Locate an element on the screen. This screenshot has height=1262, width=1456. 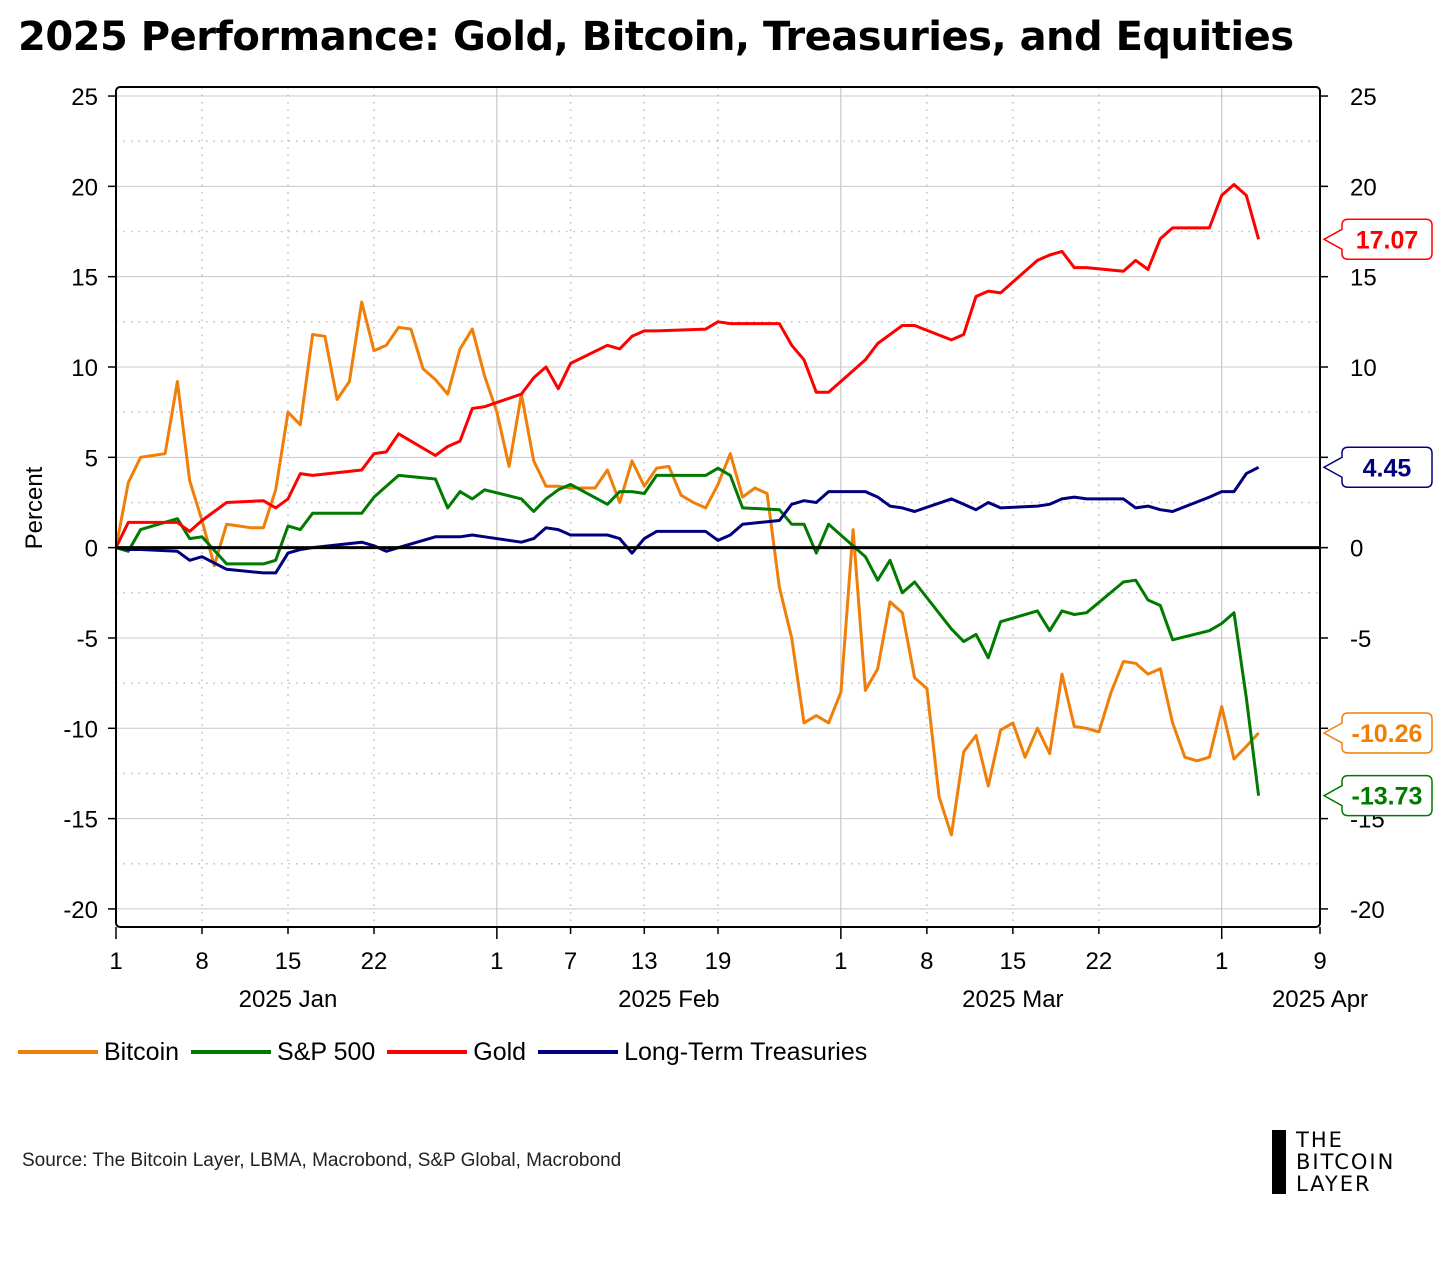
end-label-box-sp500 is located at coordinates (1377, 795).